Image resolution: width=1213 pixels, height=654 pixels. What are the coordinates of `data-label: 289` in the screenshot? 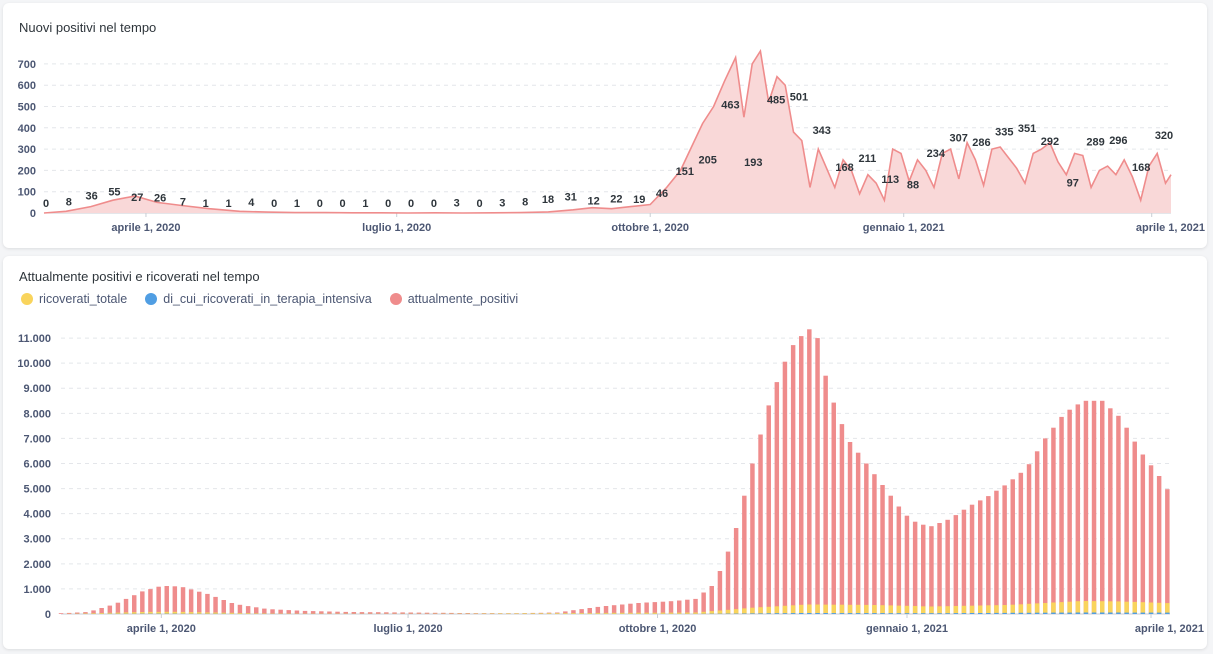 It's located at (1095, 142).